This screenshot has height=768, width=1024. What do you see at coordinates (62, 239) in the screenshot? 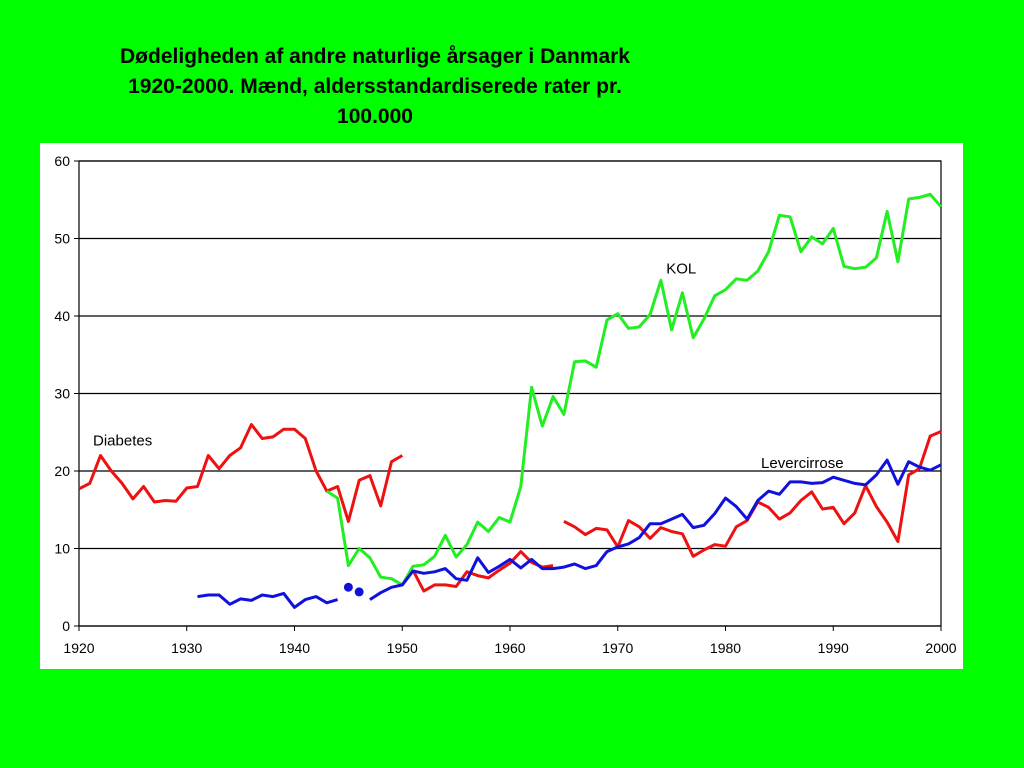
I see `y-tick-label: 50` at bounding box center [62, 239].